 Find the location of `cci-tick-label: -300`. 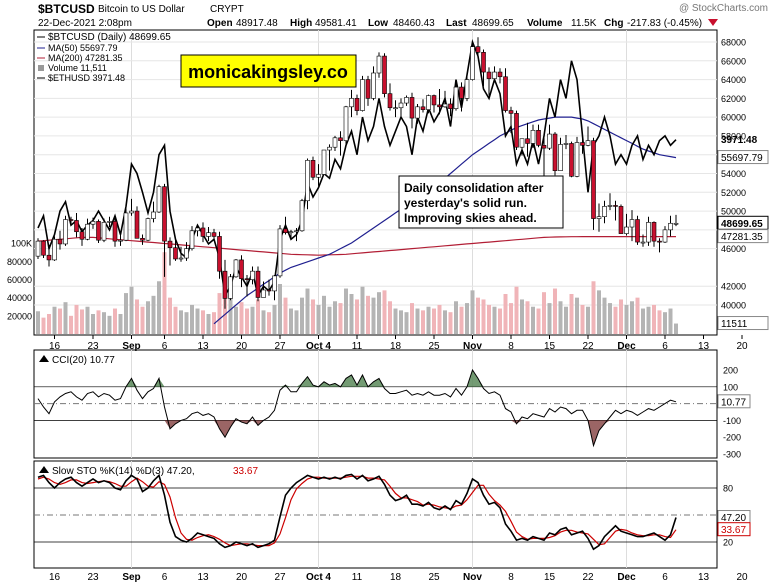

cci-tick-label: -300 is located at coordinates (732, 455).